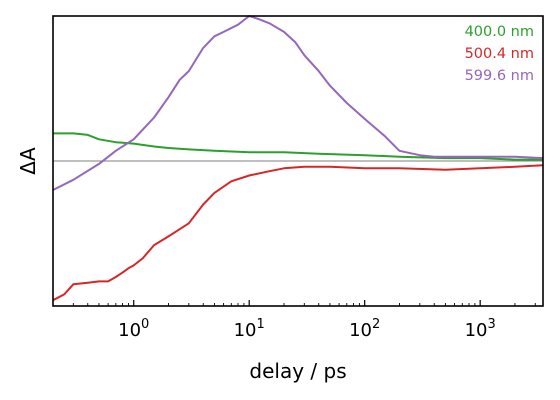 This screenshot has height=400, width=560. I want to click on x-tick-label-1: 10¹, so click(249, 329).